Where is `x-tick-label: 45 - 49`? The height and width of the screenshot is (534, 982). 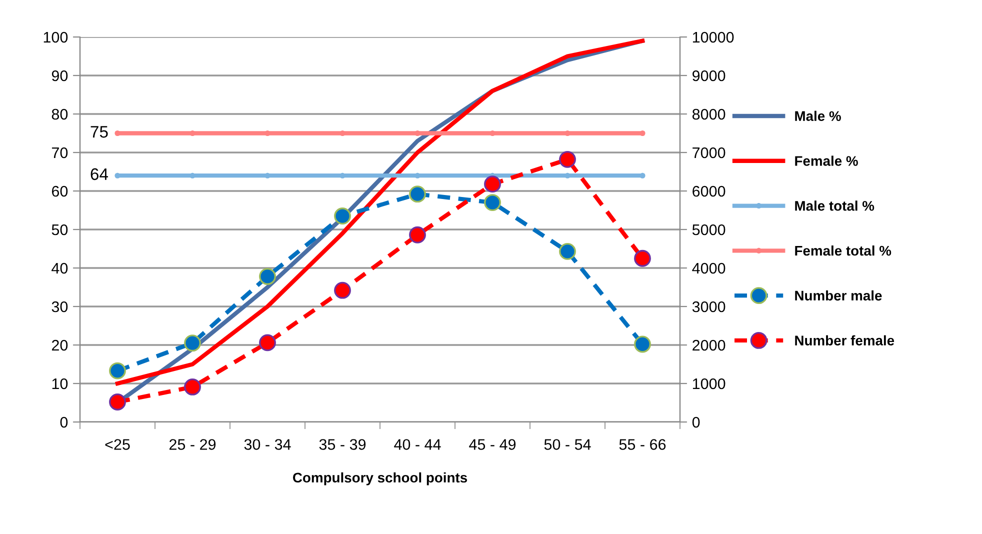 x-tick-label: 45 - 49 is located at coordinates (492, 444).